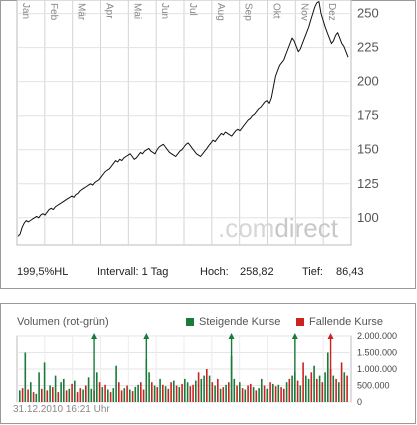  What do you see at coordinates (63, 322) in the screenshot?
I see `volume-title: Volumen (rot-grün)` at bounding box center [63, 322].